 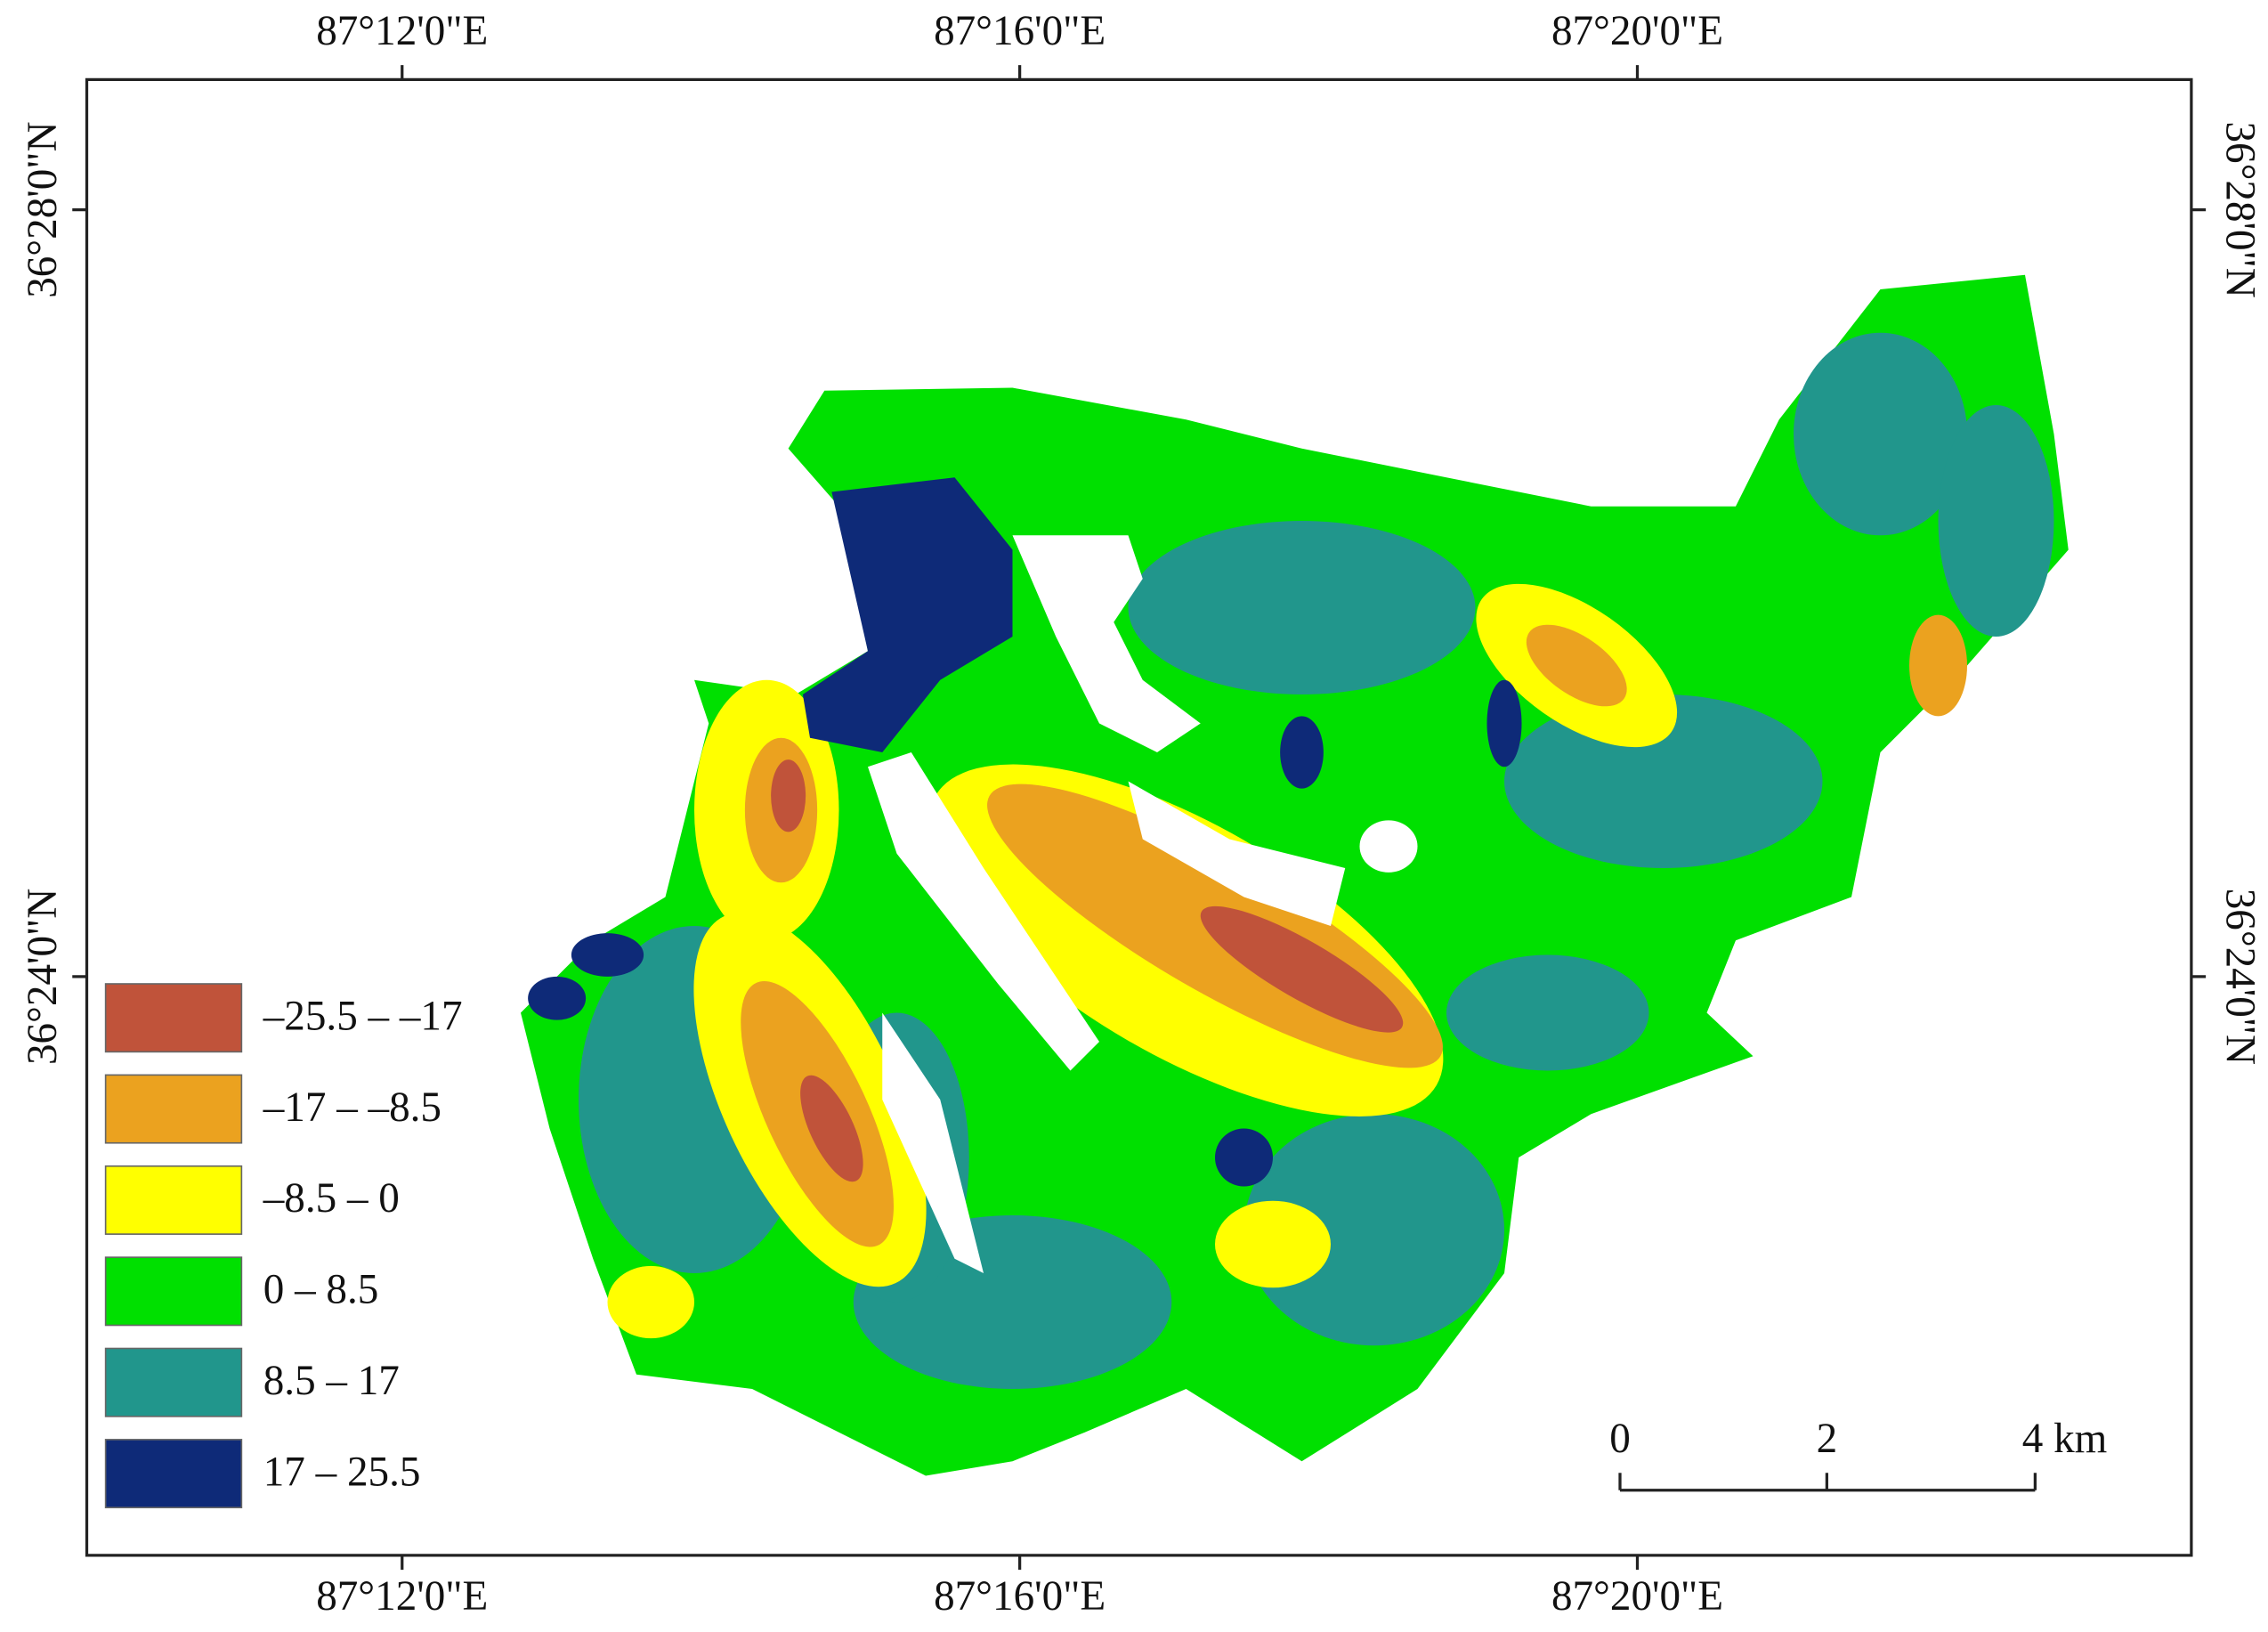 What do you see at coordinates (1637, 31) in the screenshot?
I see `x-label-top: 87°20'0"E` at bounding box center [1637, 31].